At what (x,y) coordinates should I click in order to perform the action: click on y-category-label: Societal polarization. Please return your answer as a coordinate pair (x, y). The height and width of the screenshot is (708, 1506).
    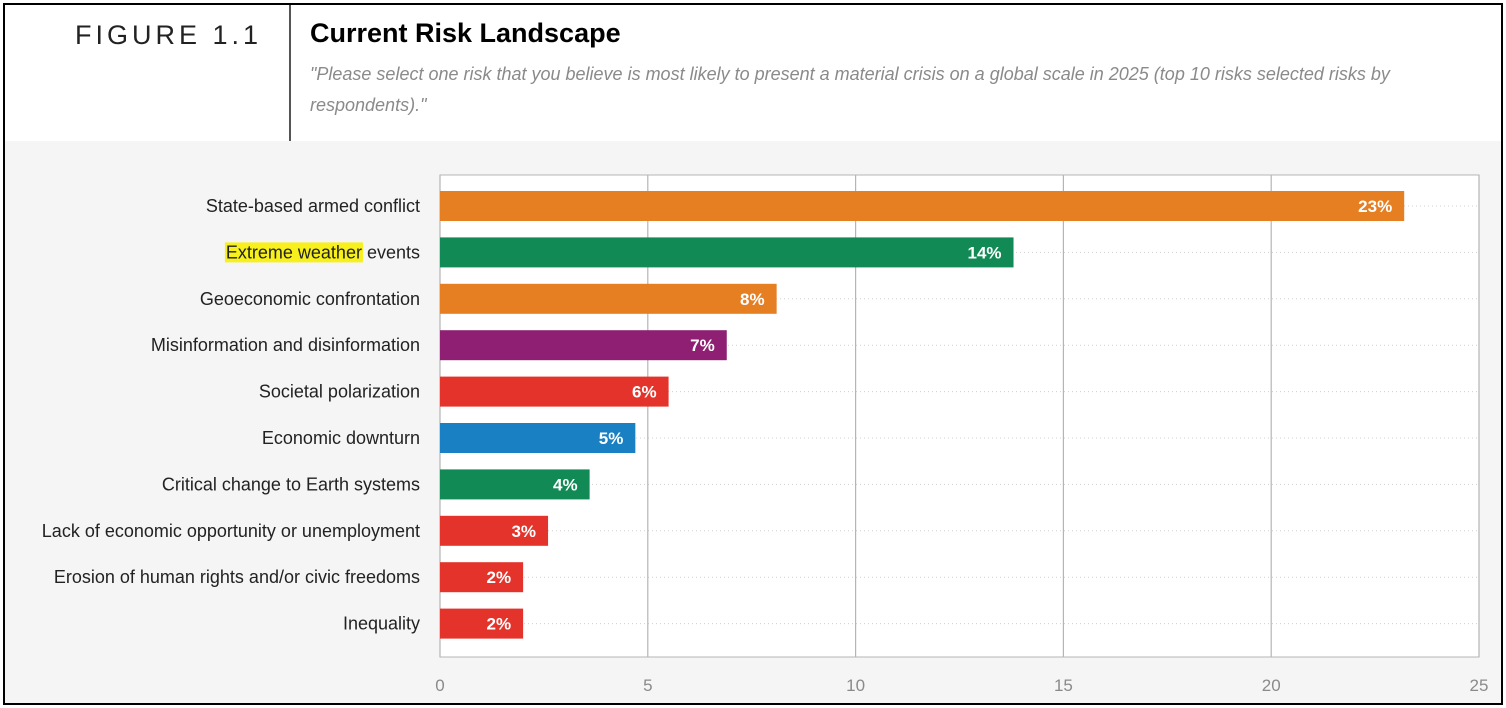
    Looking at the image, I should click on (339, 392).